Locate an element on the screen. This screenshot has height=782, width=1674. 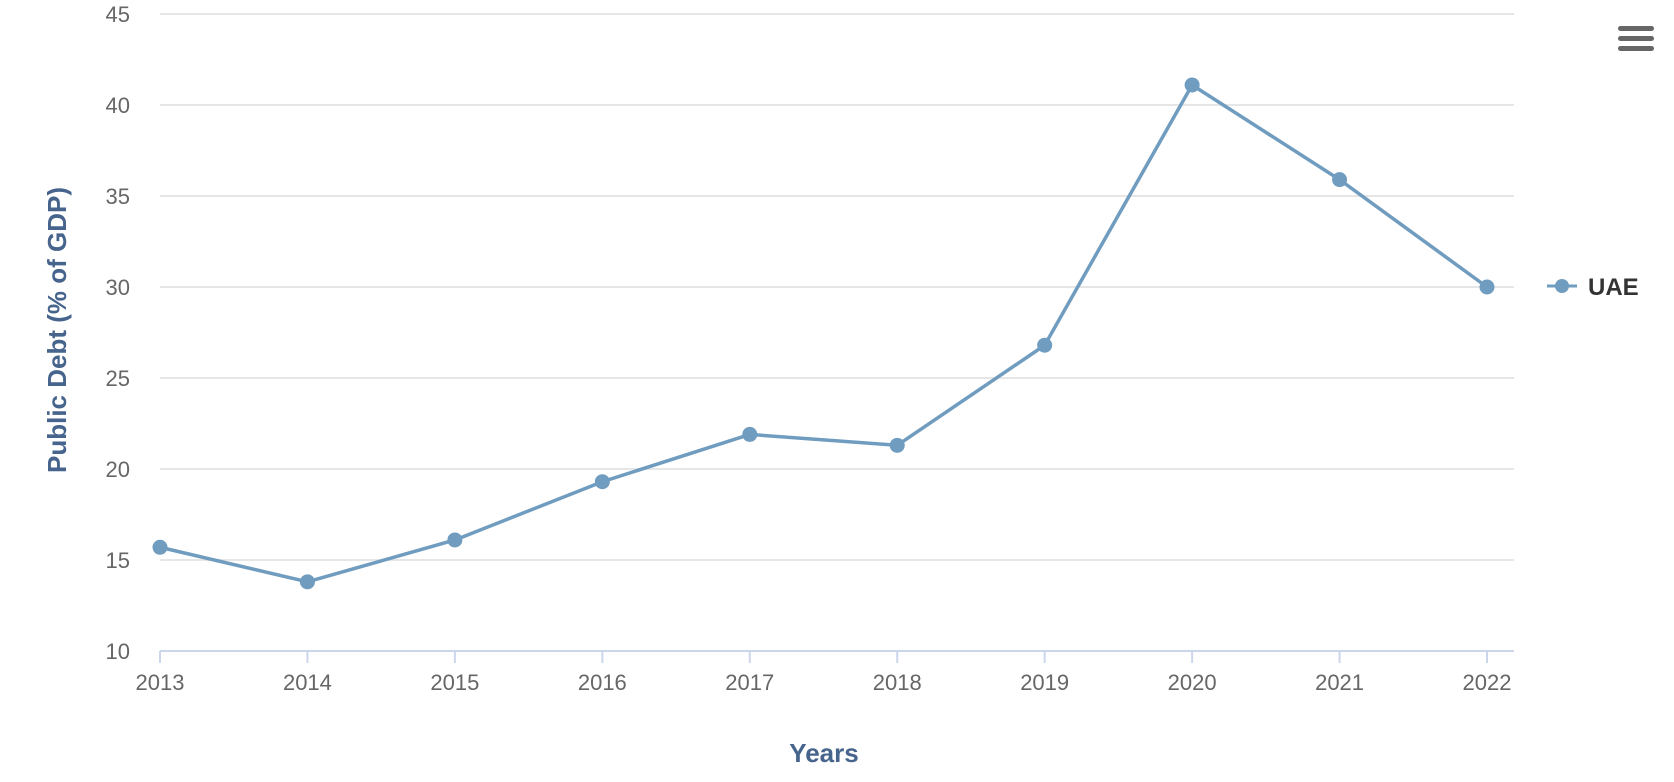
y-axis-ticks: 10 15 20 25 30 35 40 45 is located at coordinates (118, 333).